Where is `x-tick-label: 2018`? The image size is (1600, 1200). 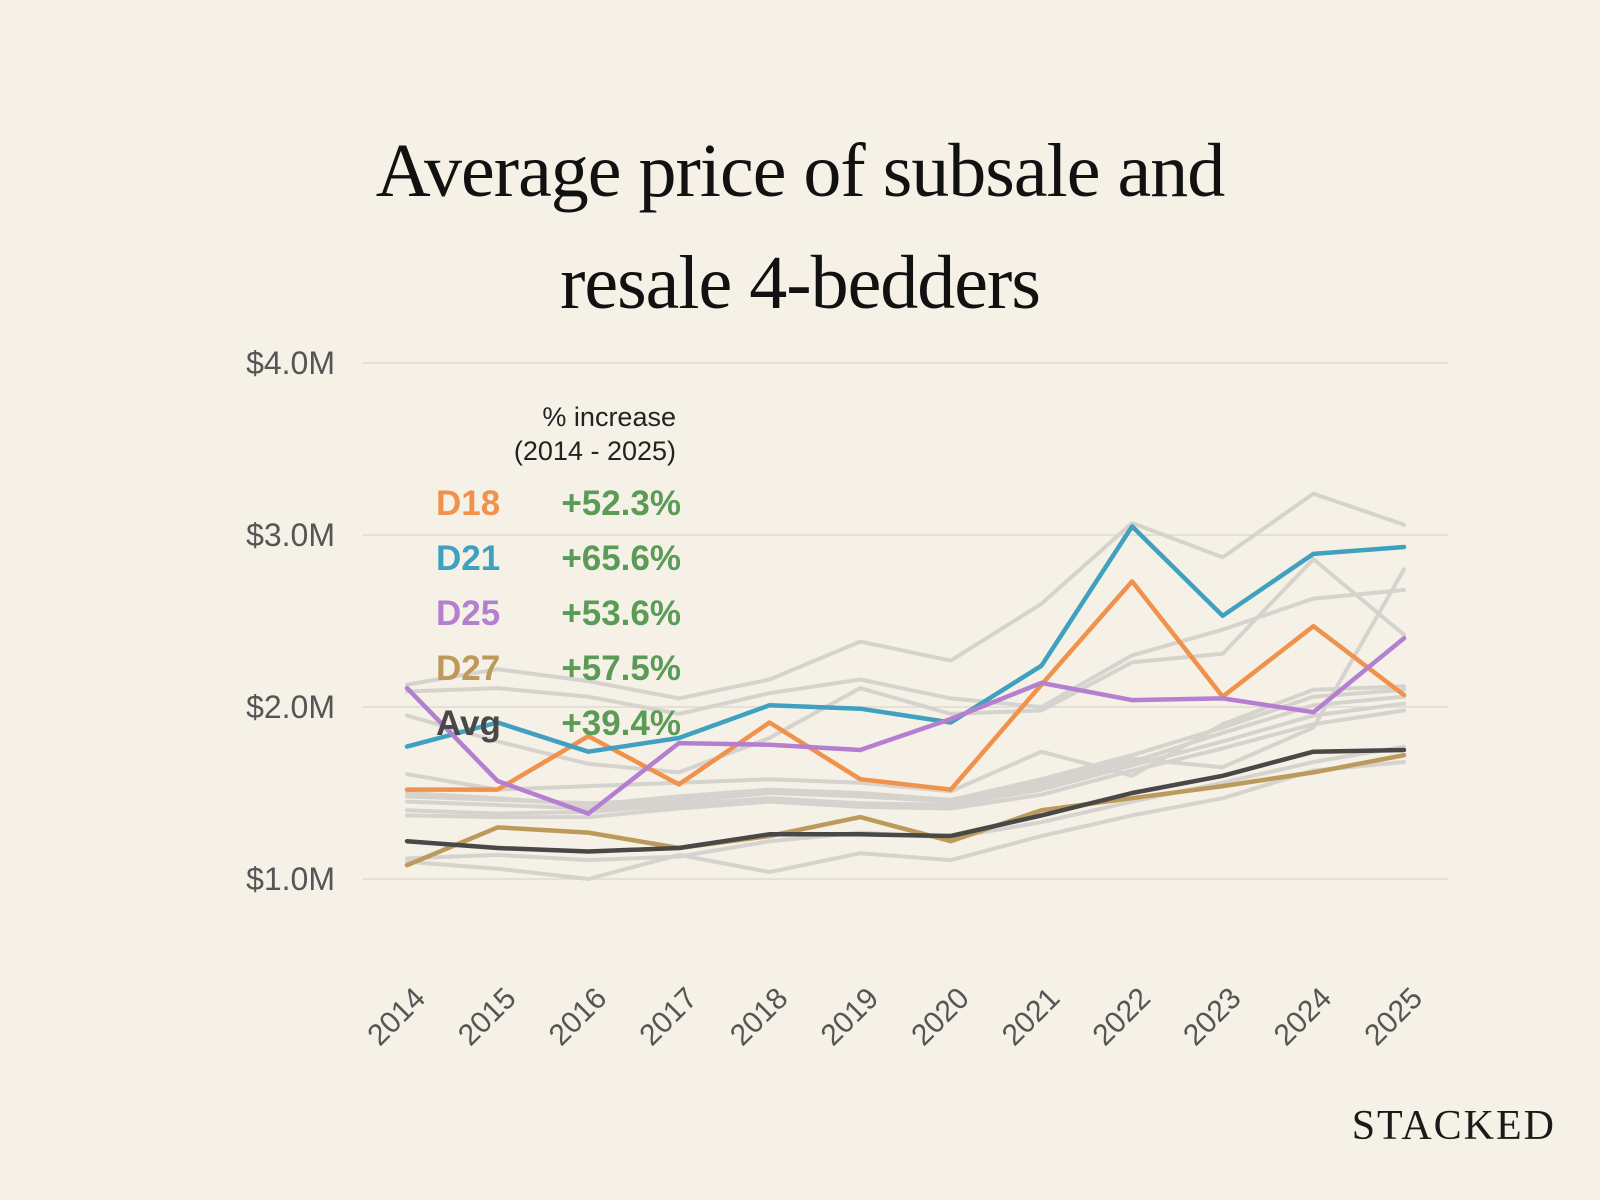 x-tick-label: 2018 is located at coordinates (759, 1017).